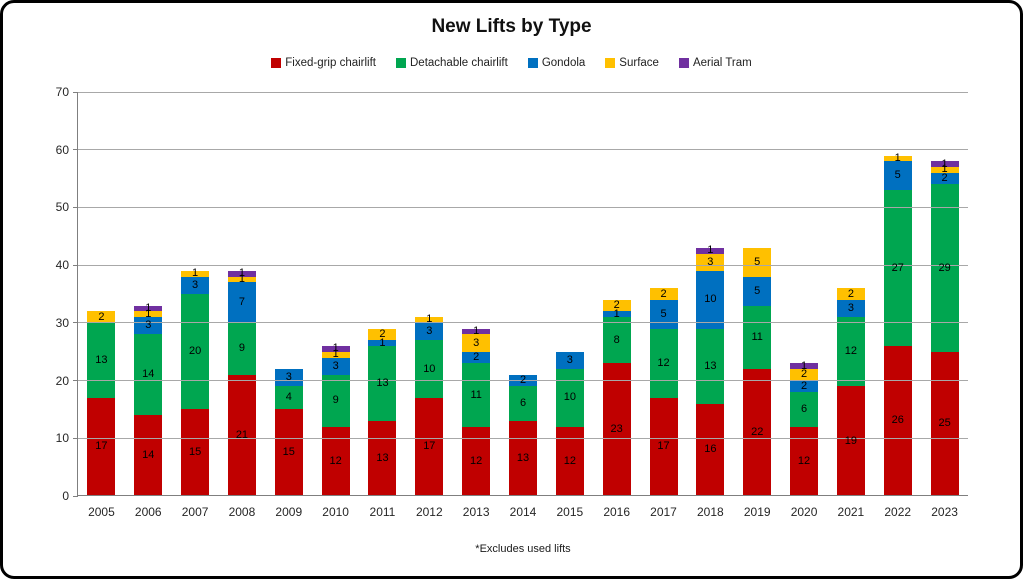 The width and height of the screenshot is (1023, 579). What do you see at coordinates (757, 512) in the screenshot?
I see `x-axis-label: 2019` at bounding box center [757, 512].